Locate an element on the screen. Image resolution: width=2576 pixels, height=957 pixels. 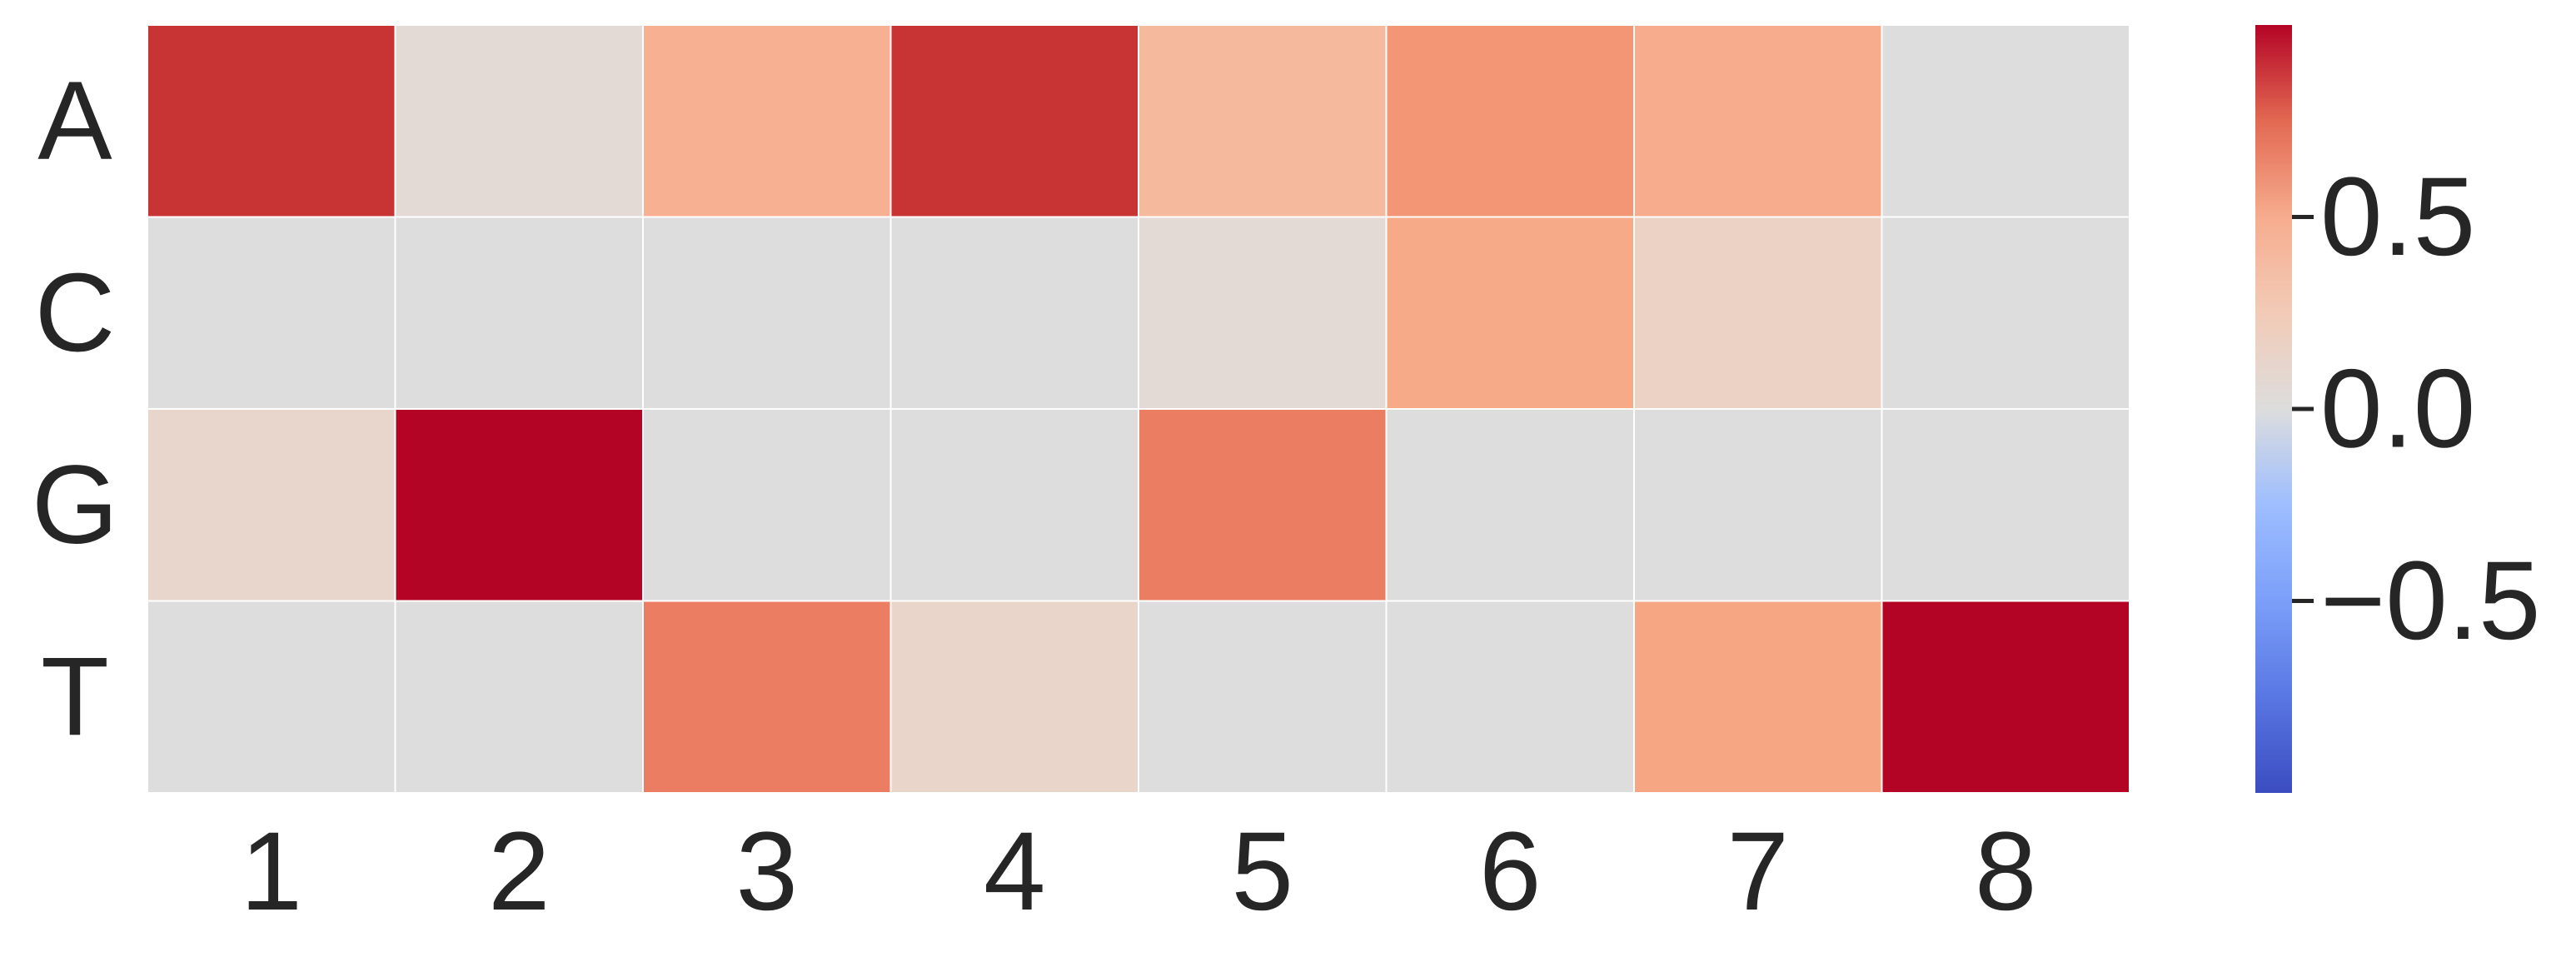
colorbar-ticks: 0.5 0.0 −0.5 is located at coordinates (2416, 409).